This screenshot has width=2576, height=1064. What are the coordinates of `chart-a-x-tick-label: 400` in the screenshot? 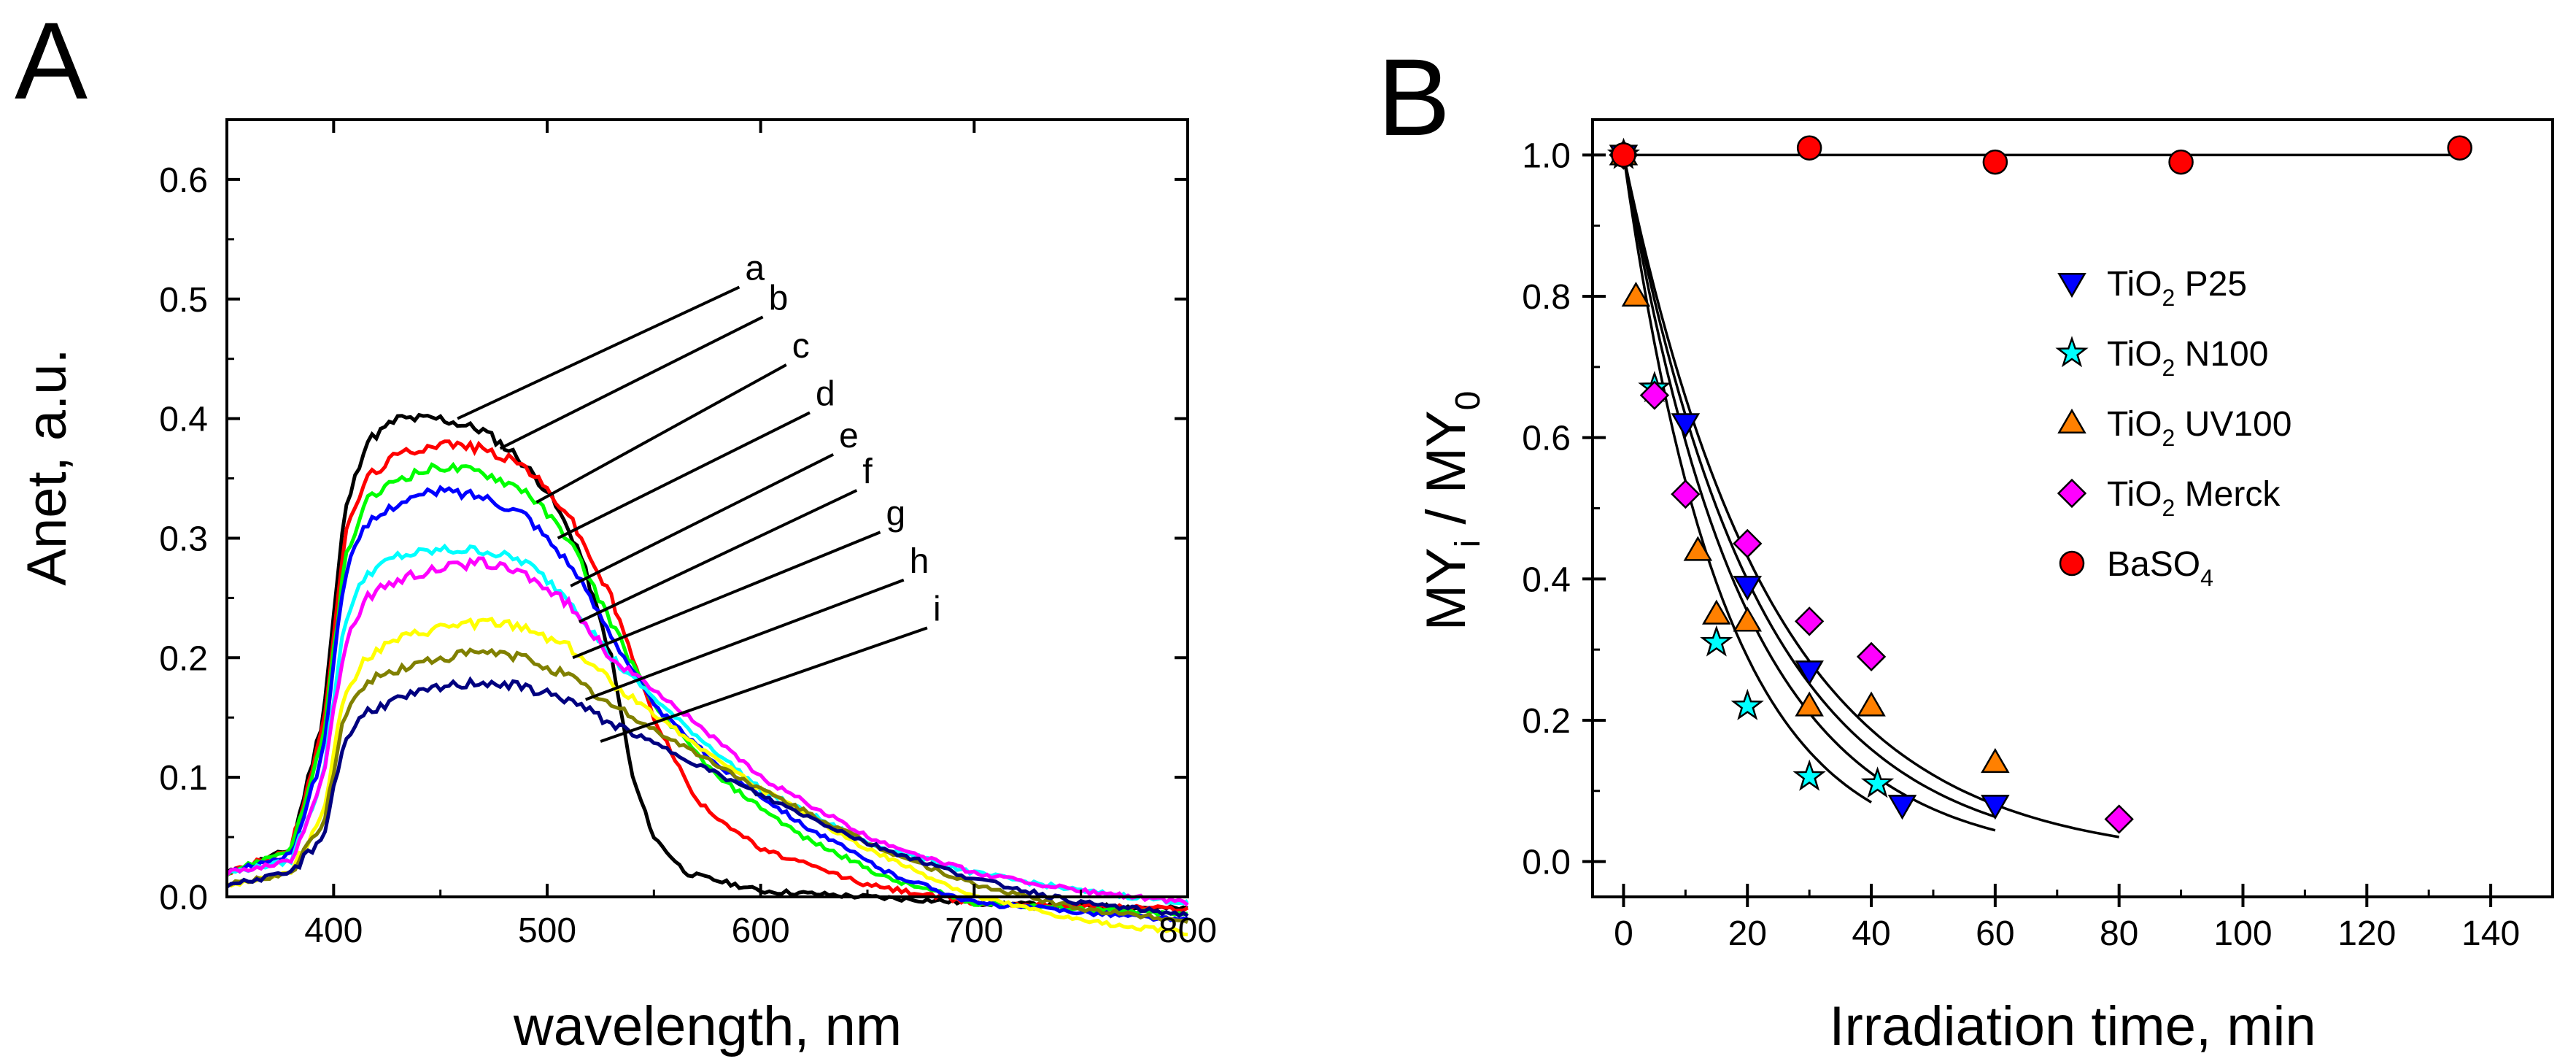 It's located at (333, 930).